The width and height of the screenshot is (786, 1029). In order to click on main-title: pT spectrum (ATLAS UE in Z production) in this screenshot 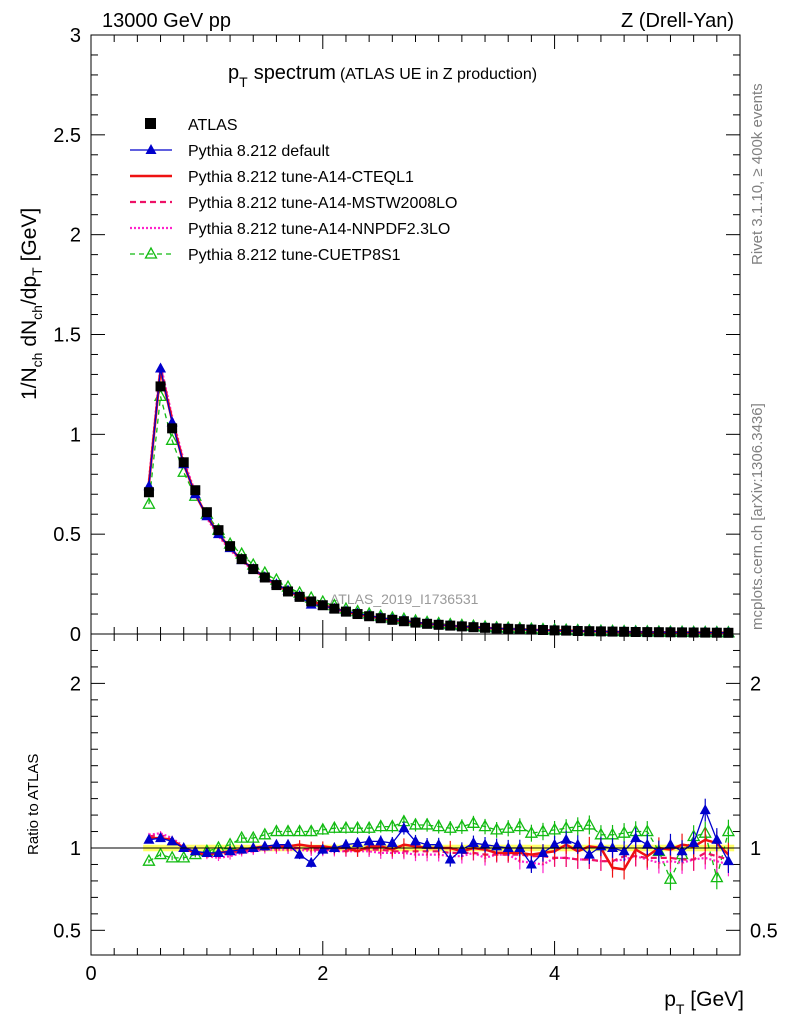, I will do `click(382, 76)`.